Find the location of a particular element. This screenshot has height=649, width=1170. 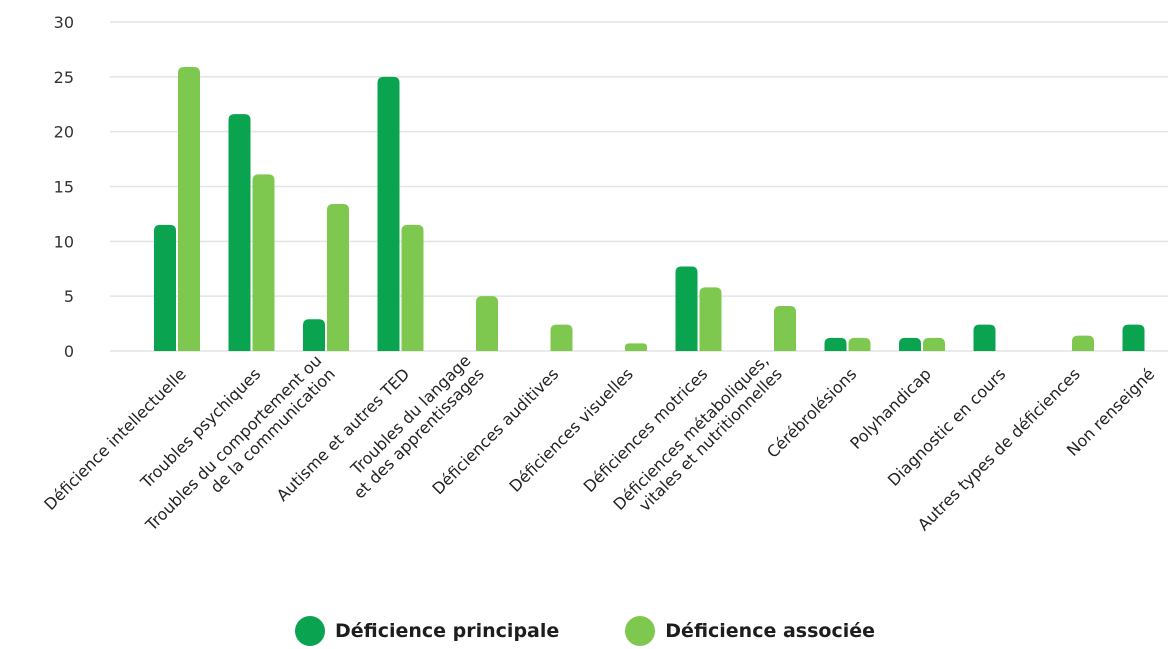

x-tick-label-line: Déficiences visuelles is located at coordinates (570, 429).